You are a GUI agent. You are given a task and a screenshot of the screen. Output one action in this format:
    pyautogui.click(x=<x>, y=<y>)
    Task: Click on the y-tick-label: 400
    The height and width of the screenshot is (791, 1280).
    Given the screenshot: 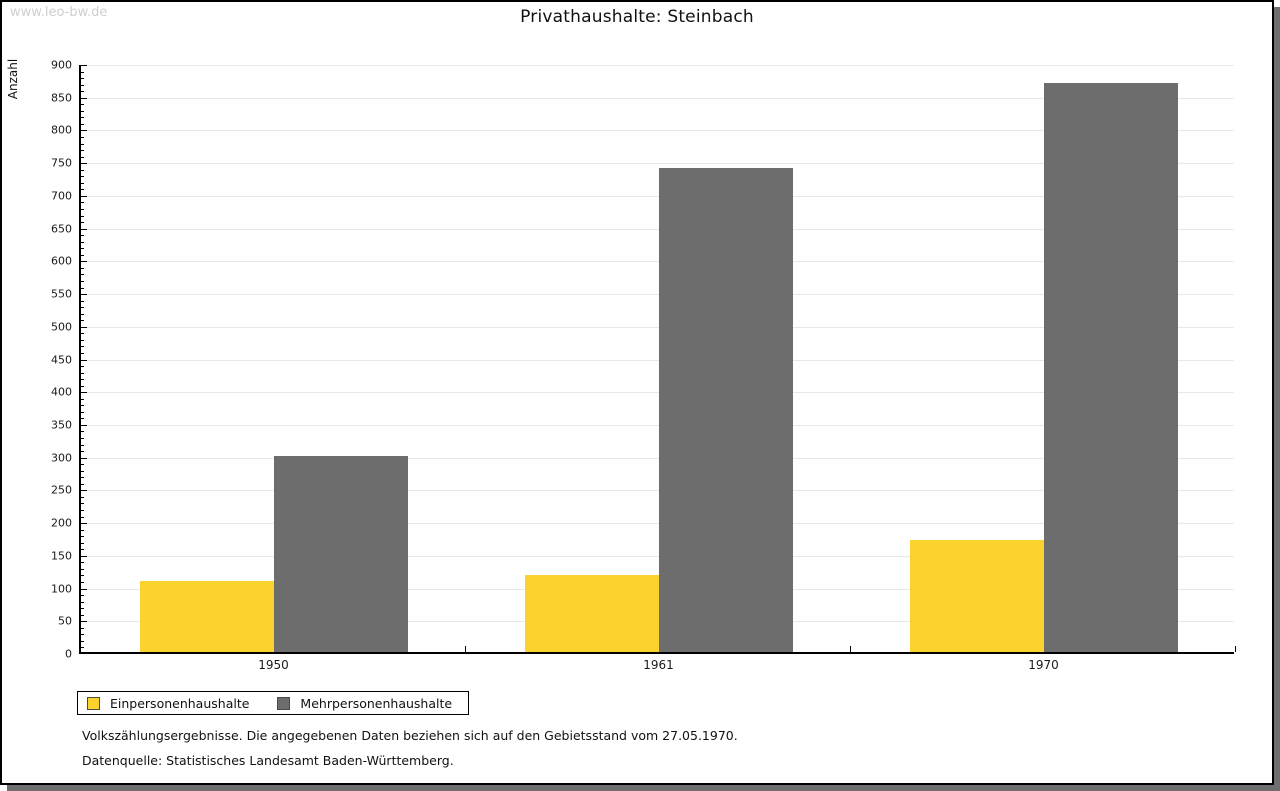 What is the action you would take?
    pyautogui.click(x=61, y=392)
    